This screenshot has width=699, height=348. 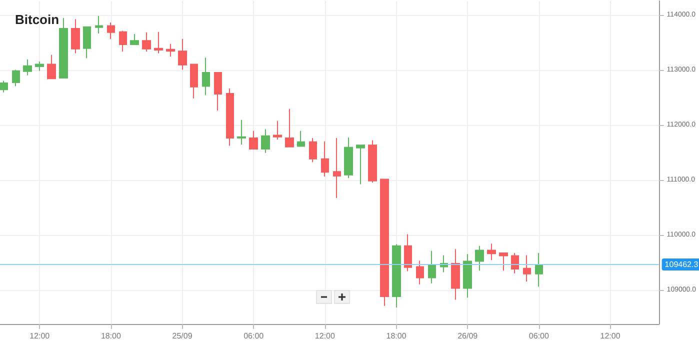 I want to click on x-tick-label: 26/09, so click(x=468, y=336).